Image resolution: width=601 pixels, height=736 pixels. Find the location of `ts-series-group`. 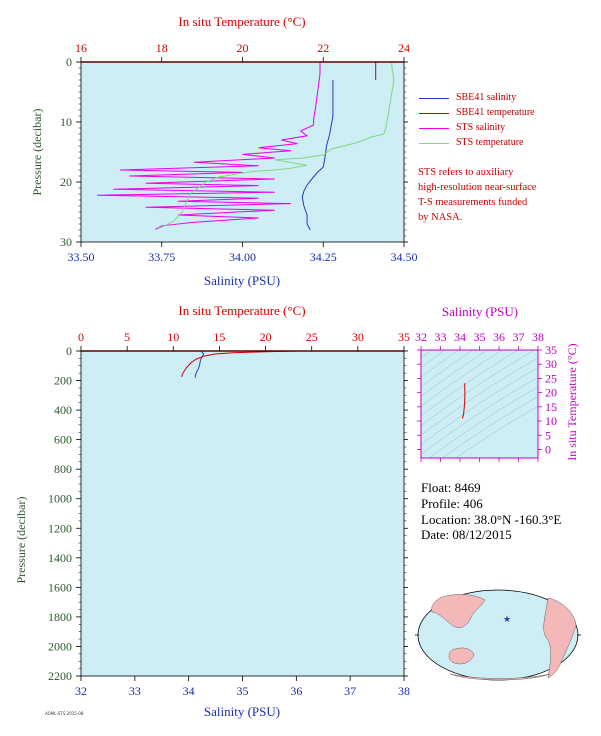

ts-series-group is located at coordinates (463, 401).